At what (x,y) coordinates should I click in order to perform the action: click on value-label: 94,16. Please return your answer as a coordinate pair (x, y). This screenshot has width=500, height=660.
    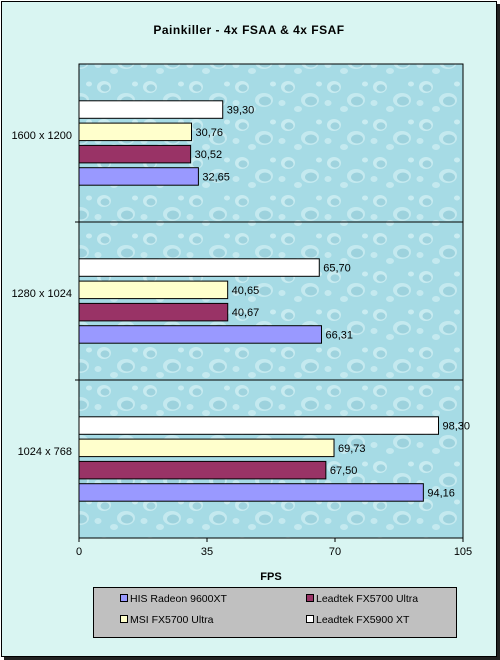
    Looking at the image, I should click on (441, 493).